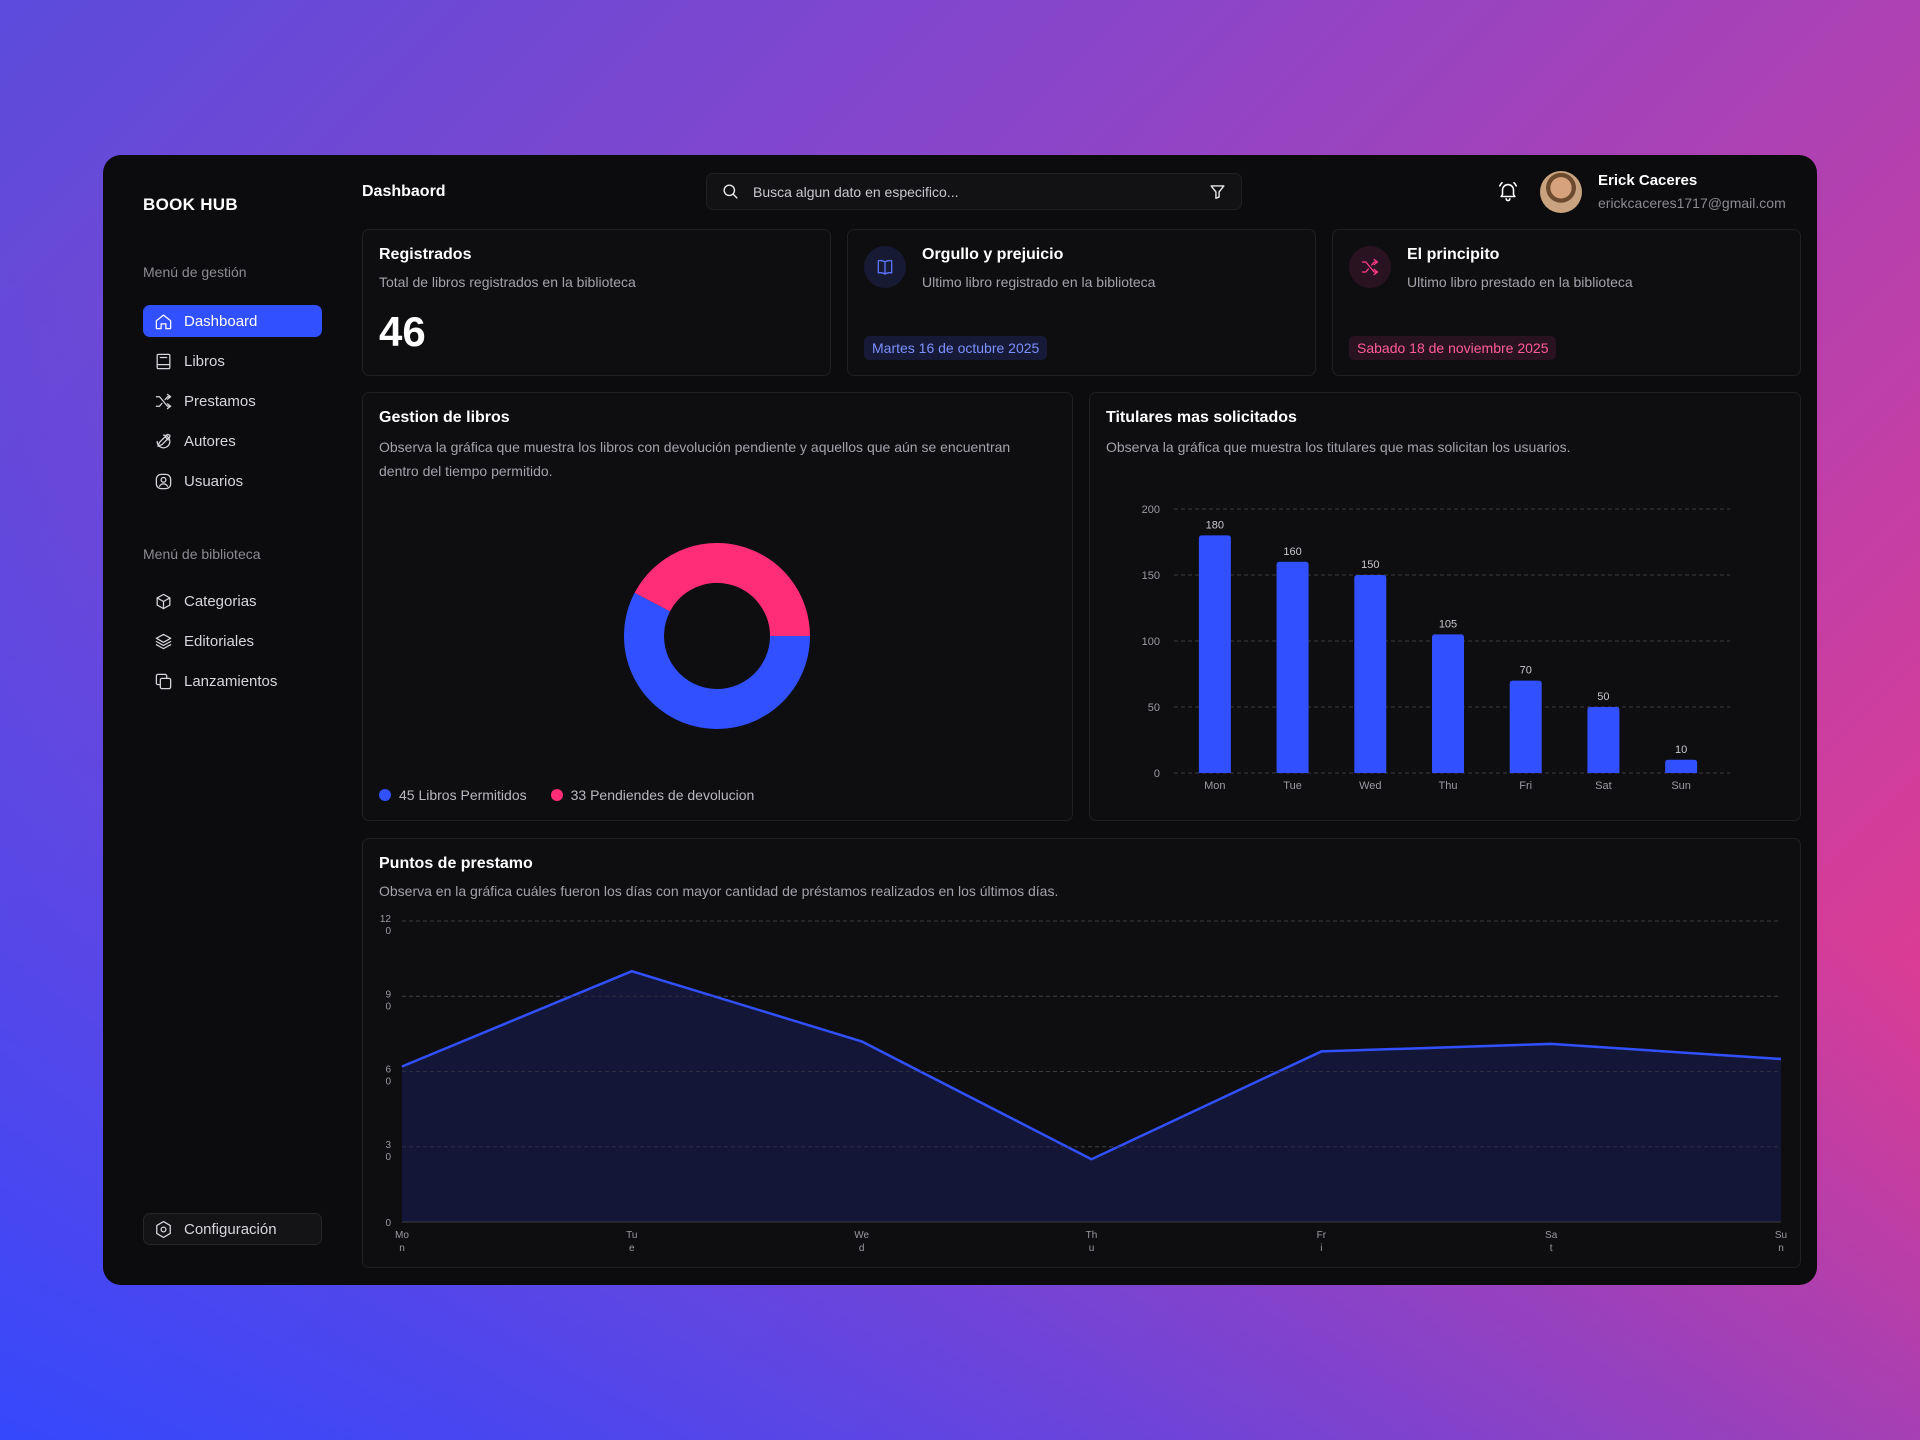  I want to click on x-tick-label: Mon, so click(1214, 786).